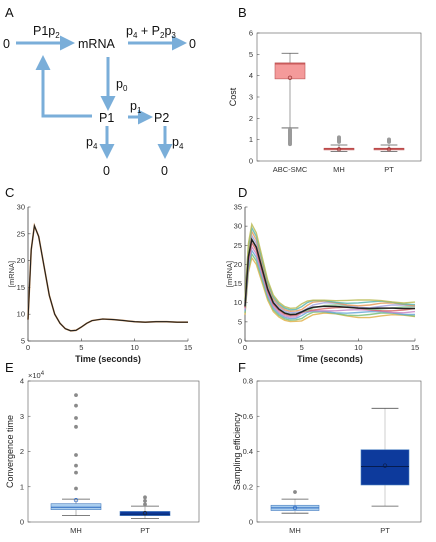 Image resolution: width=436 pixels, height=542 pixels. I want to click on panel-label-f: F, so click(242, 367).